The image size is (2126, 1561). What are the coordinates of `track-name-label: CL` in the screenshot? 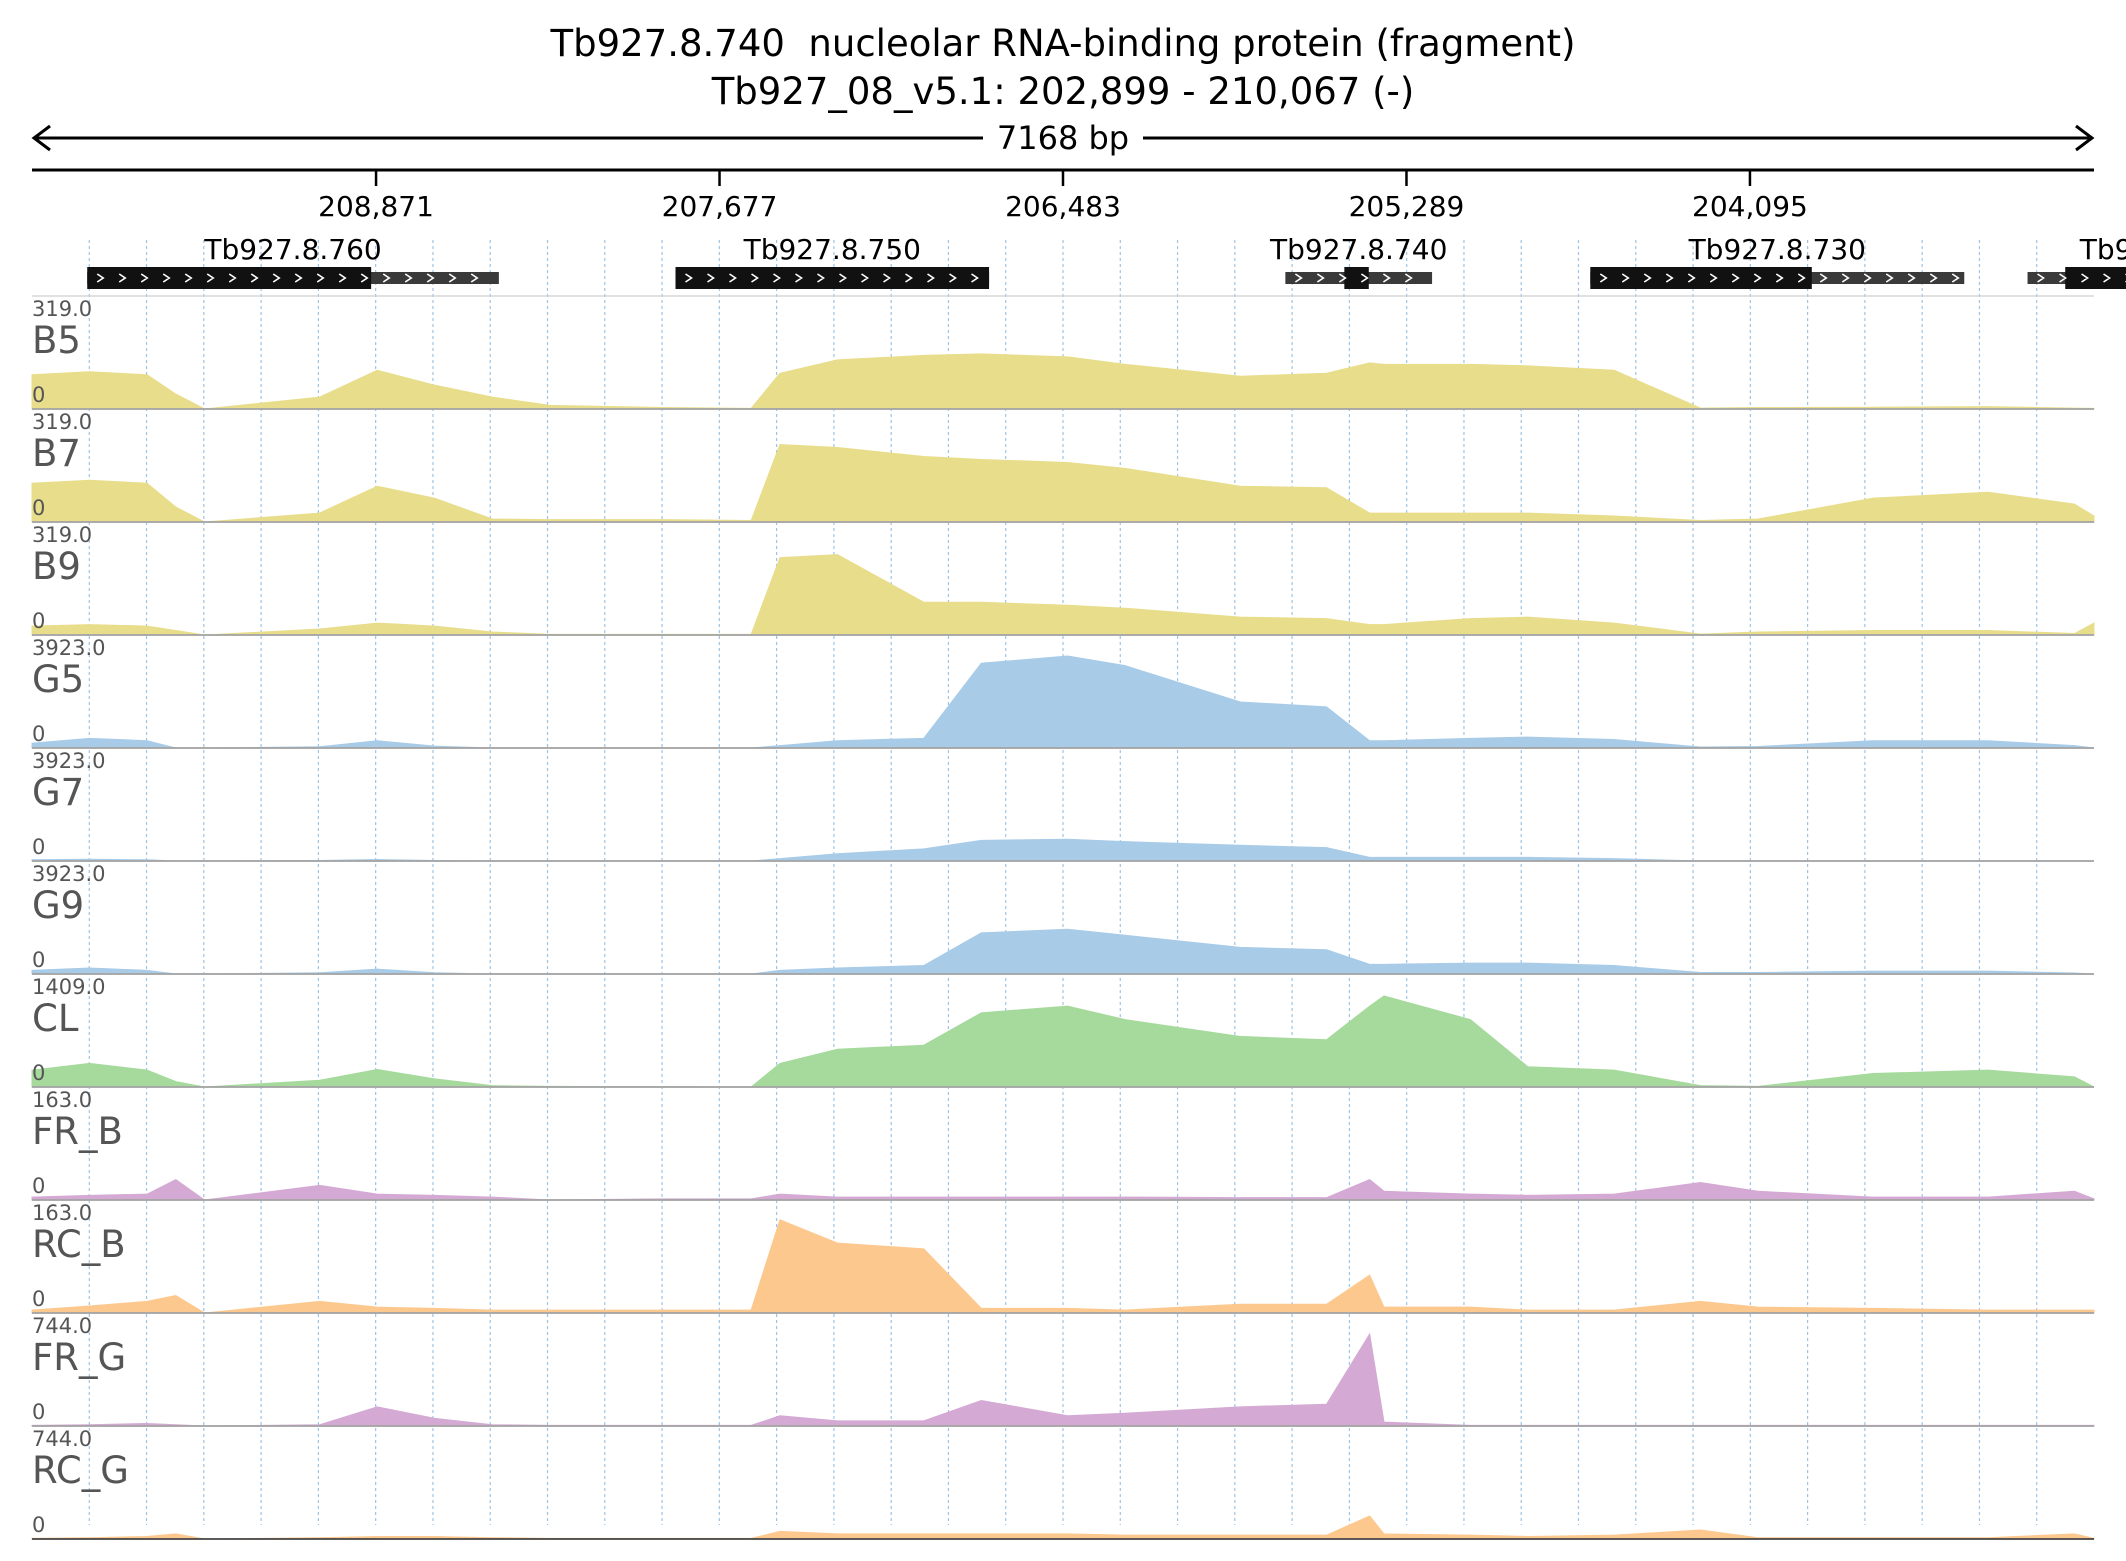 It's located at (55, 1018).